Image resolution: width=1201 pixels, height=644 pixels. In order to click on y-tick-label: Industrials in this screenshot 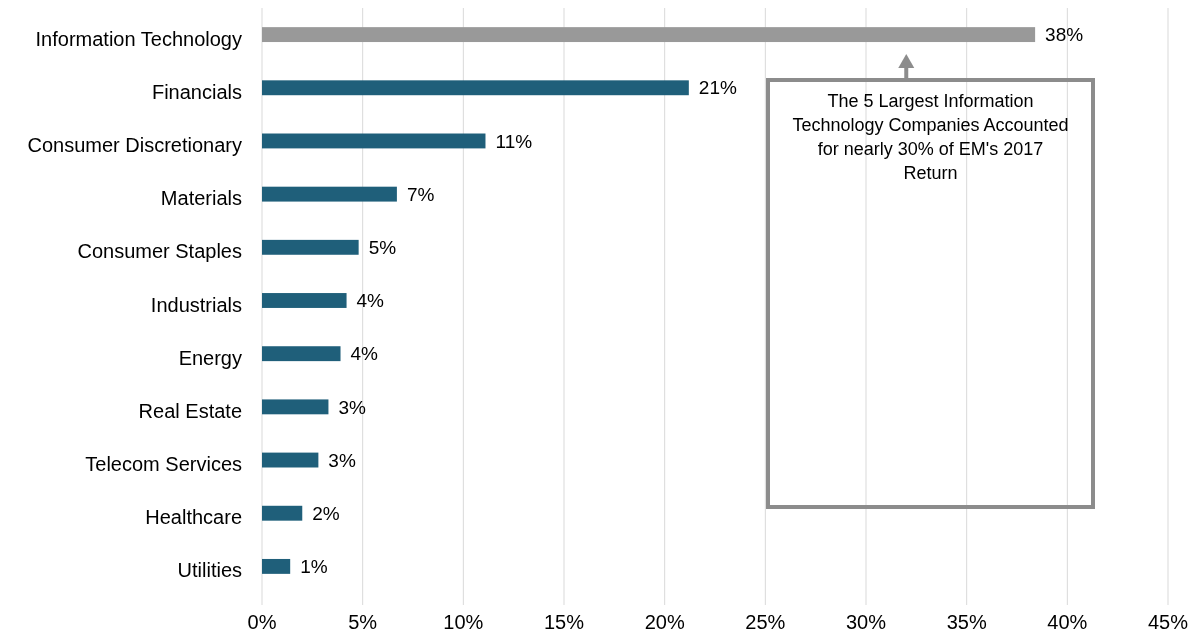, I will do `click(196, 304)`.